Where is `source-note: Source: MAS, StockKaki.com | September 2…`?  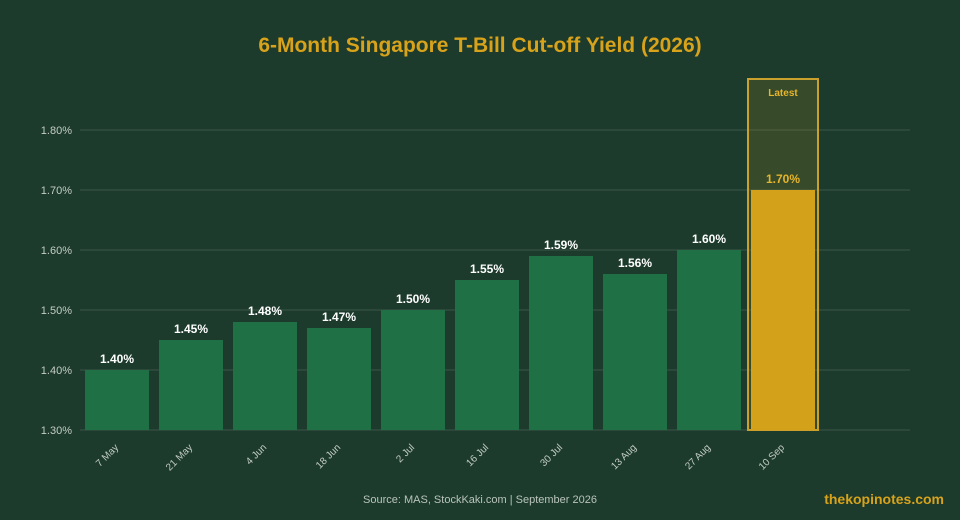
source-note: Source: MAS, StockKaki.com | September 2… is located at coordinates (480, 500).